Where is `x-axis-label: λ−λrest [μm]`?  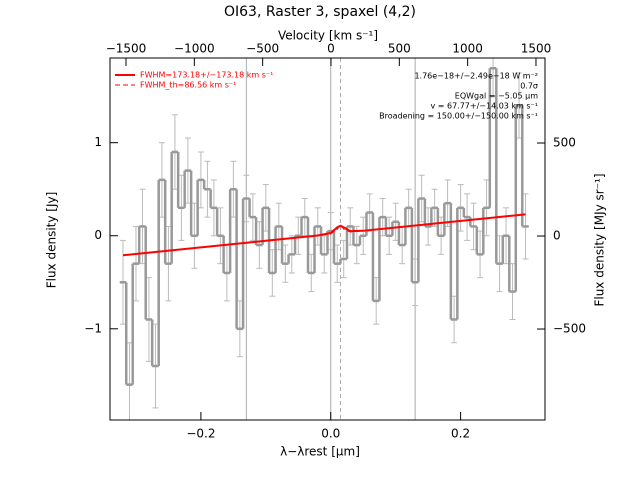
x-axis-label: λ−λrest [μm] is located at coordinates (320, 452).